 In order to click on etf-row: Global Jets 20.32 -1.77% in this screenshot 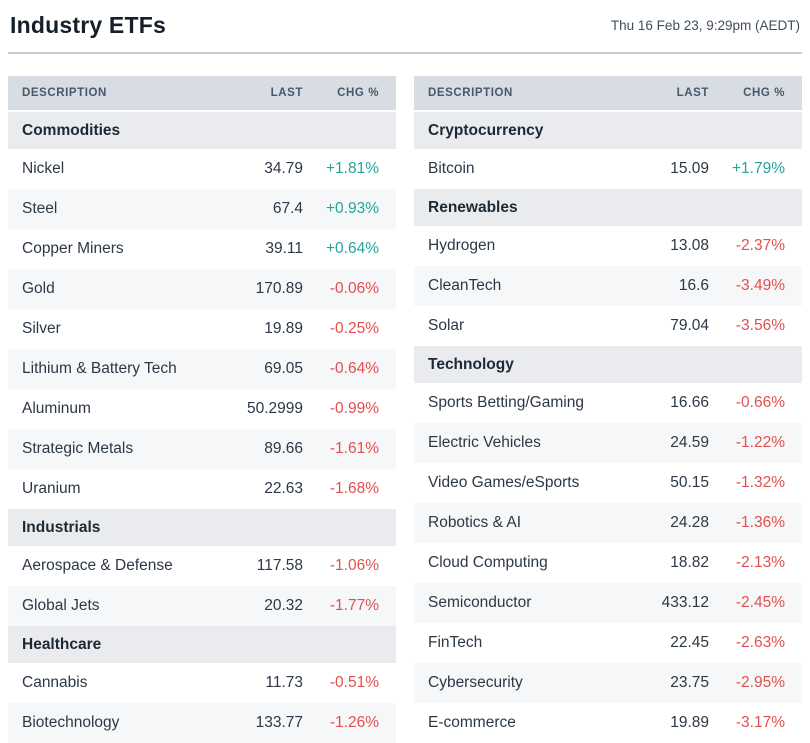, I will do `click(202, 606)`.